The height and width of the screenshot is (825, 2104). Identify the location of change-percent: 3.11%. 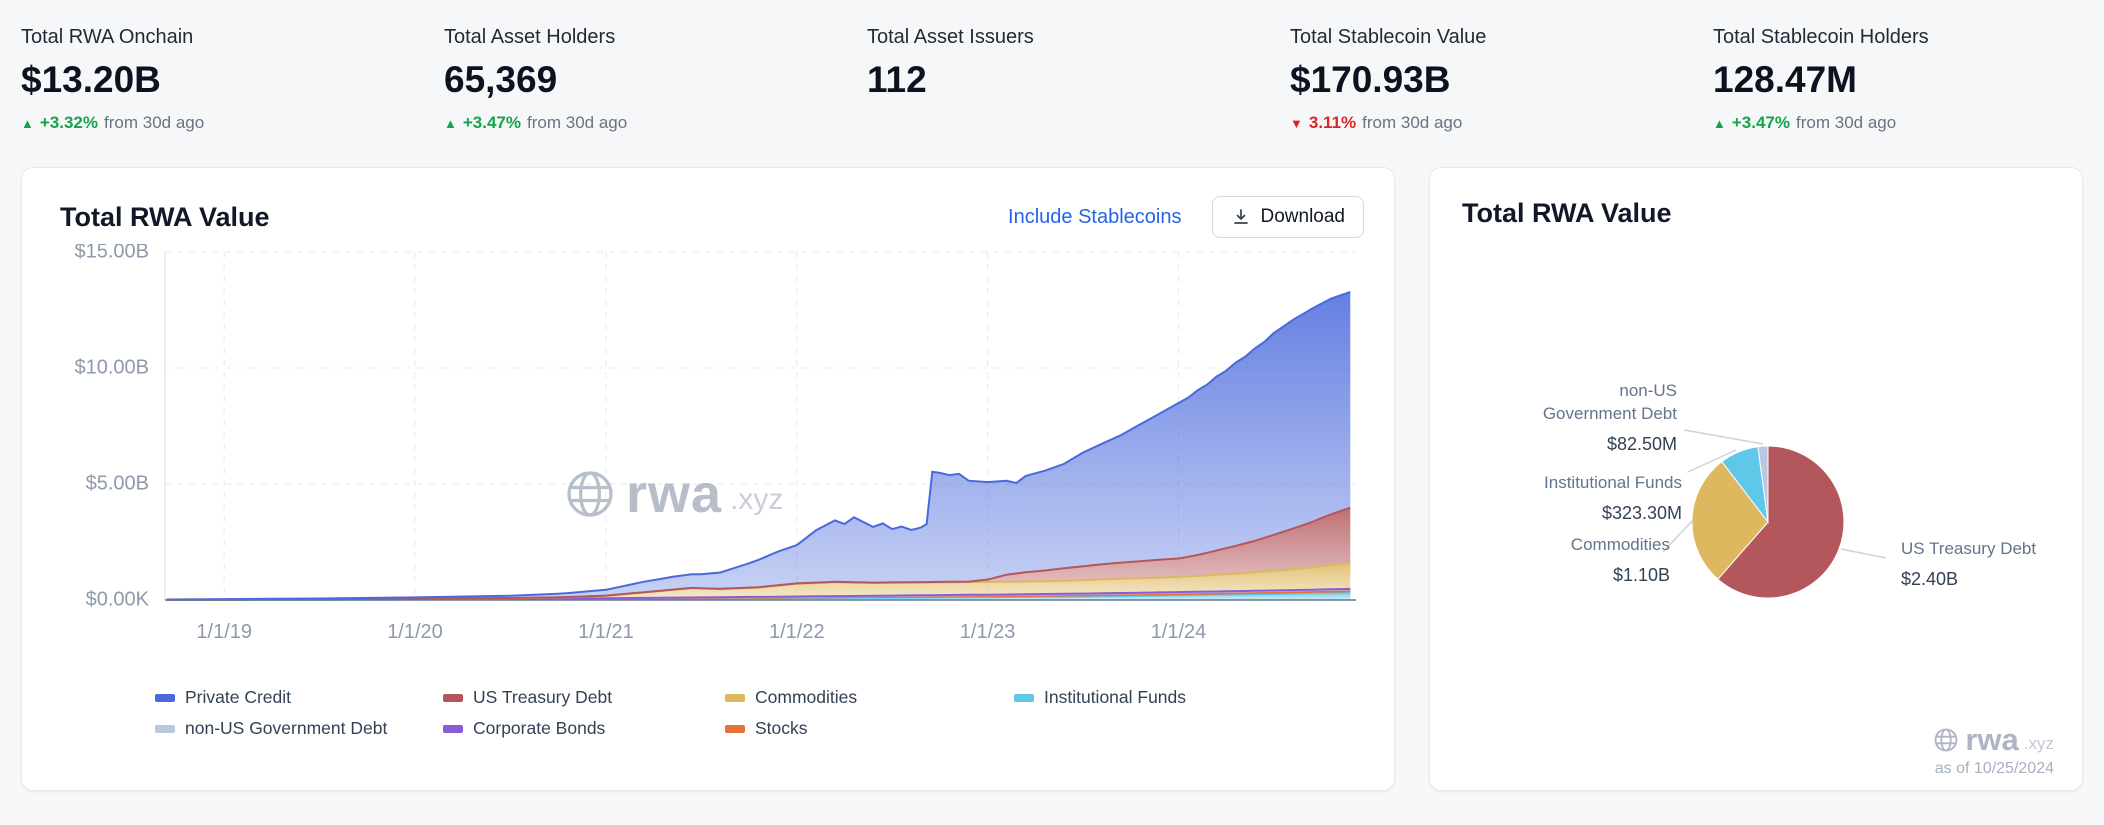
(1332, 122).